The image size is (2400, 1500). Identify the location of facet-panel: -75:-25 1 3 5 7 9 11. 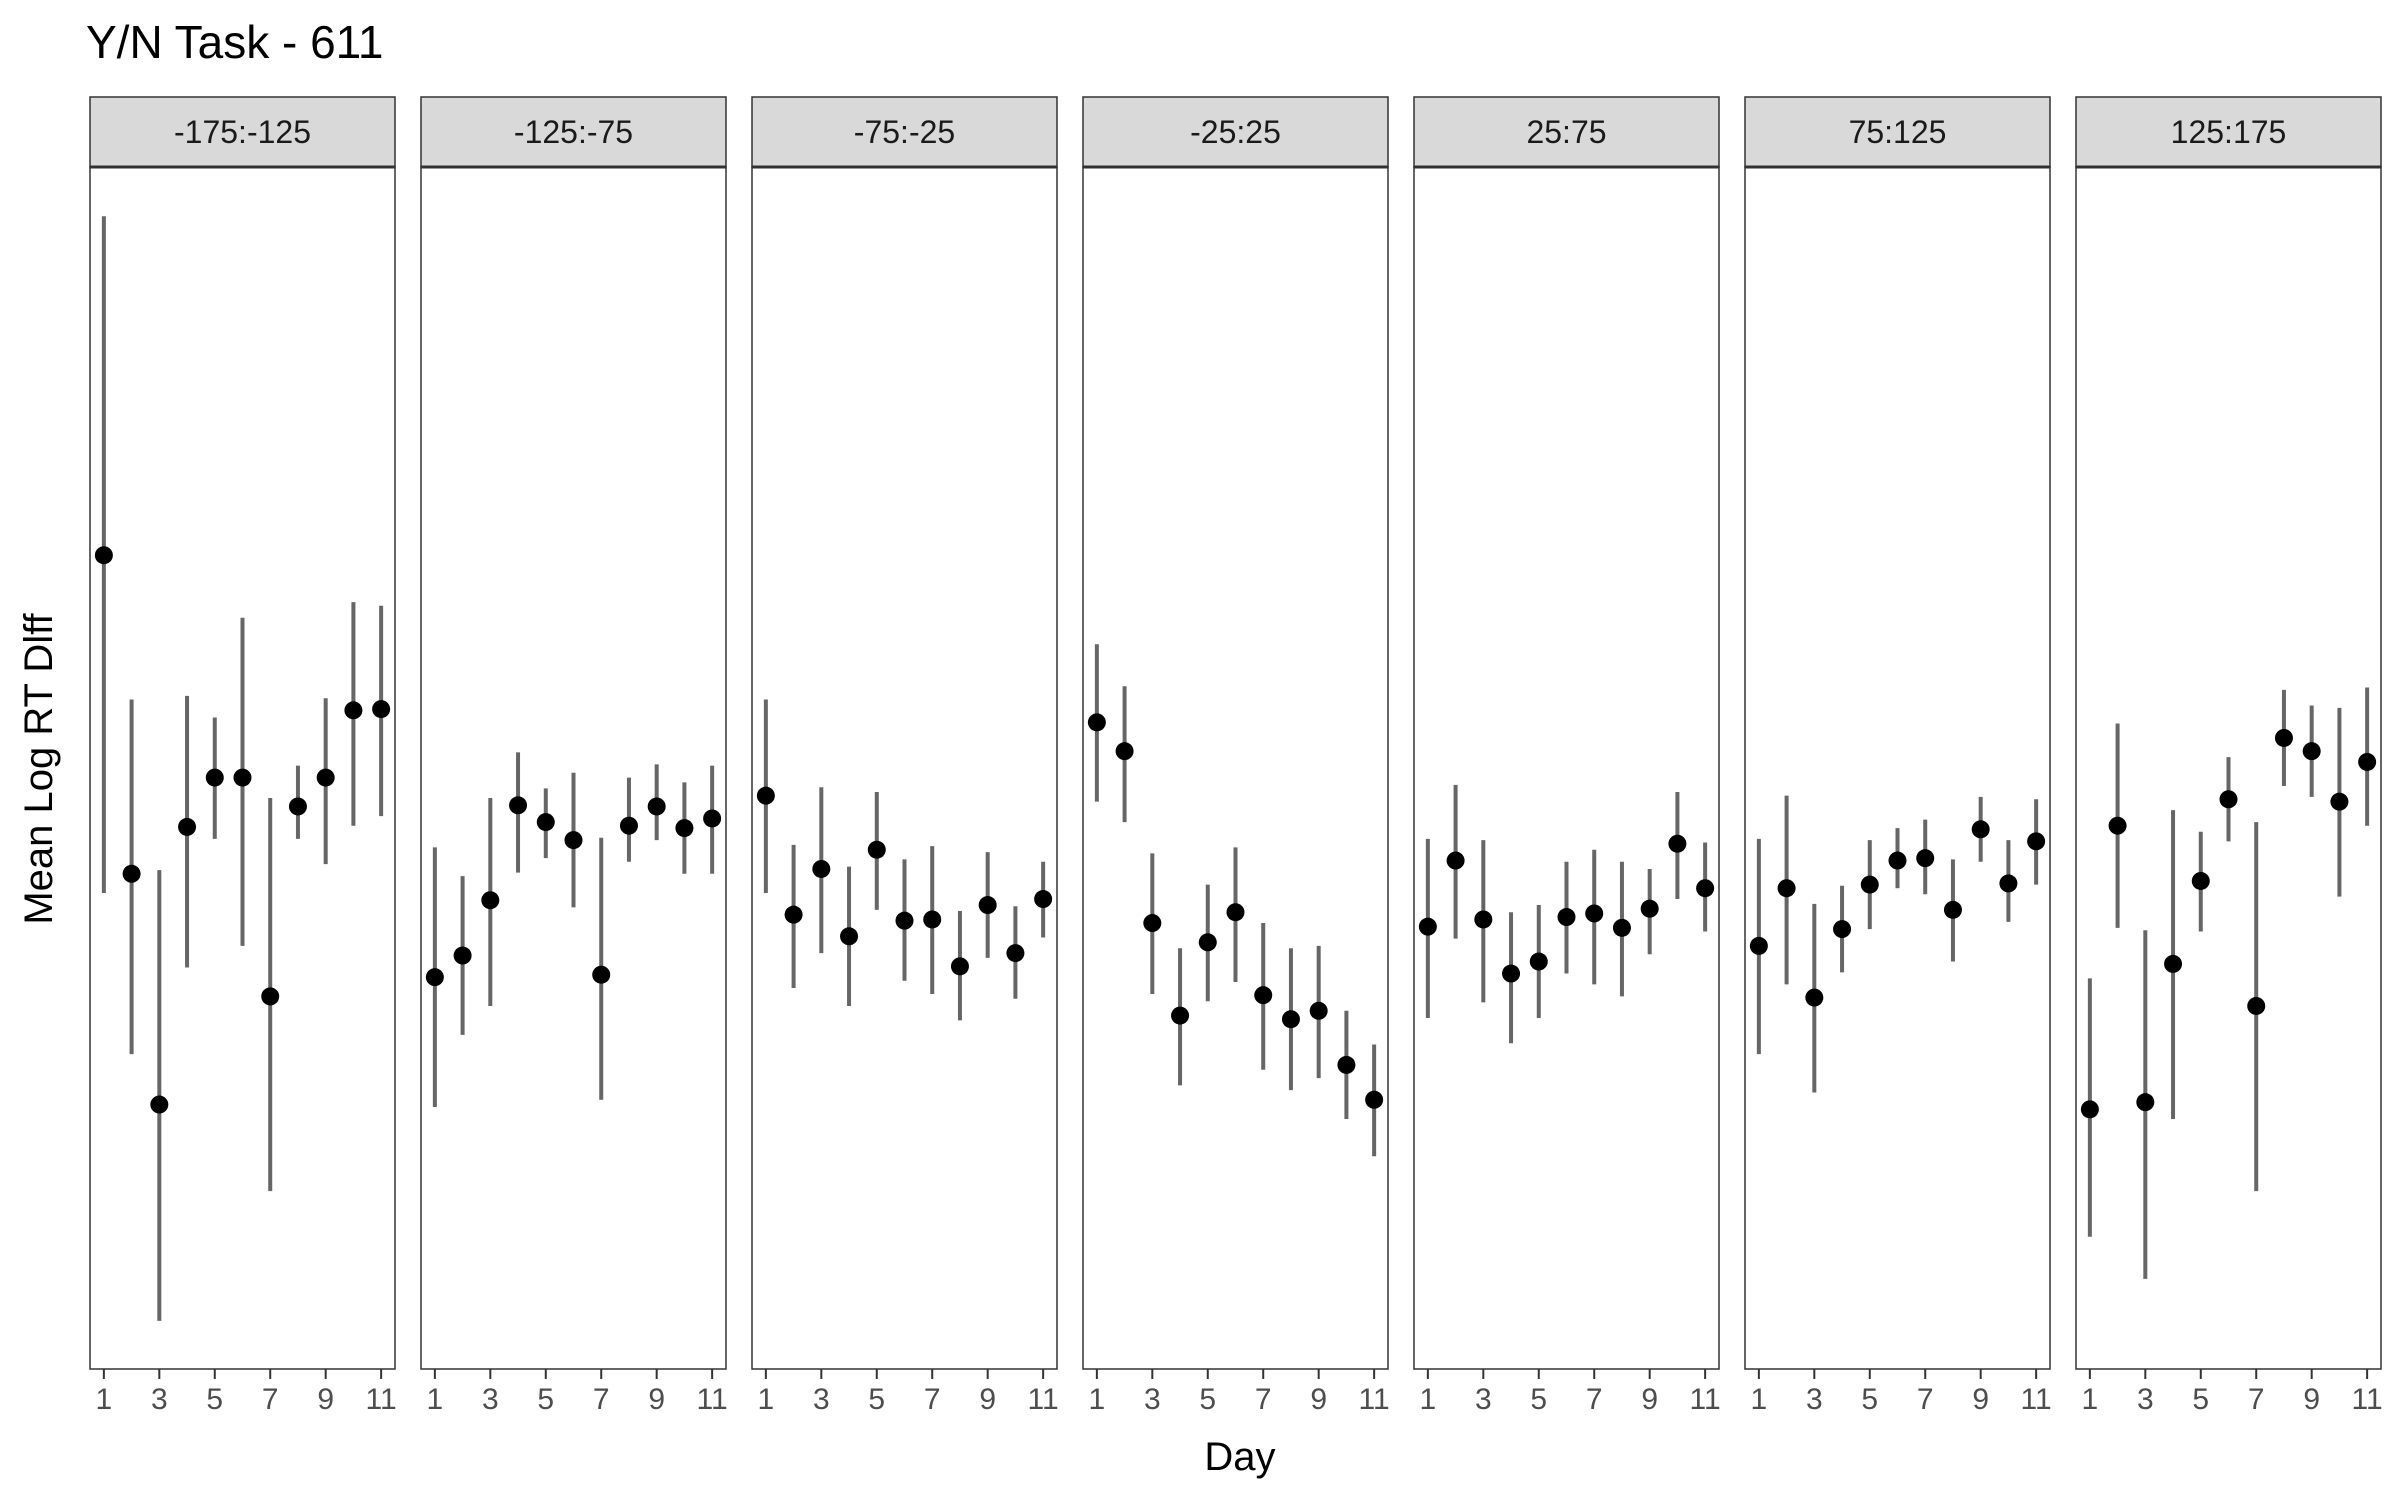
(905, 756).